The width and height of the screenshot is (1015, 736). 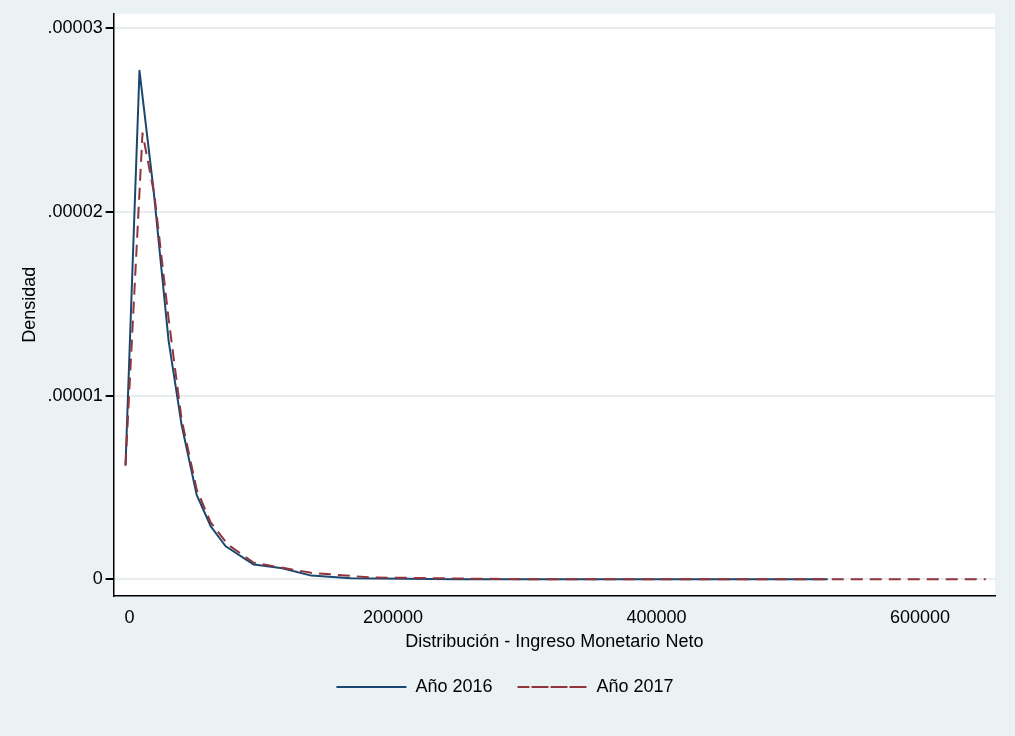 I want to click on x-tick-label: 0, so click(x=129, y=616).